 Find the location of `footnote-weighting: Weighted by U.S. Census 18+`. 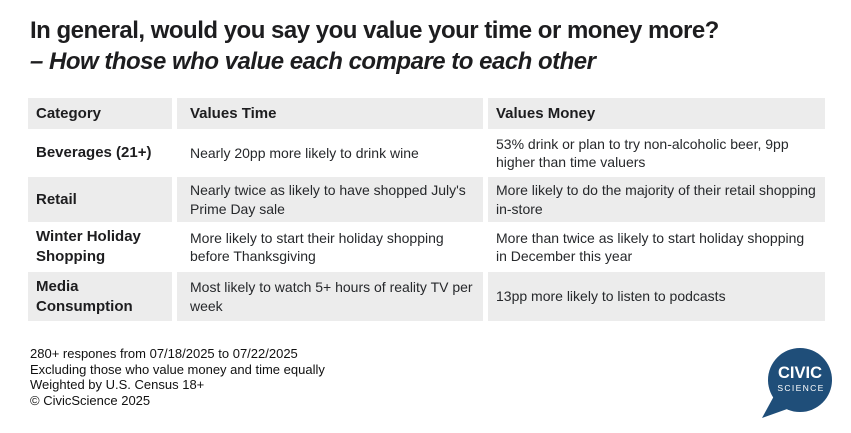

footnote-weighting: Weighted by U.S. Census 18+ is located at coordinates (117, 384).